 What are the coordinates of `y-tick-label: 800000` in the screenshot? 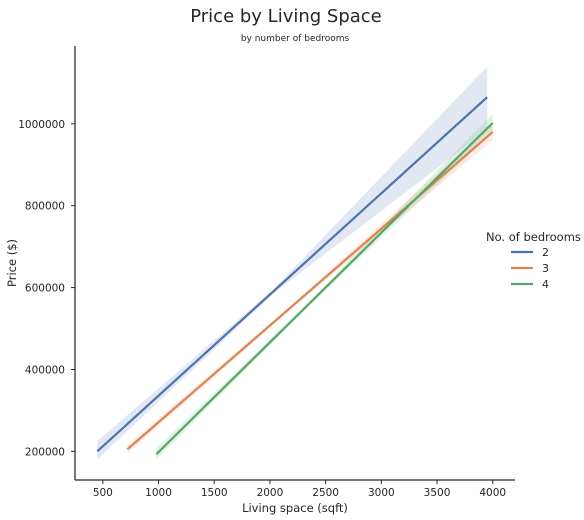 It's located at (45, 207).